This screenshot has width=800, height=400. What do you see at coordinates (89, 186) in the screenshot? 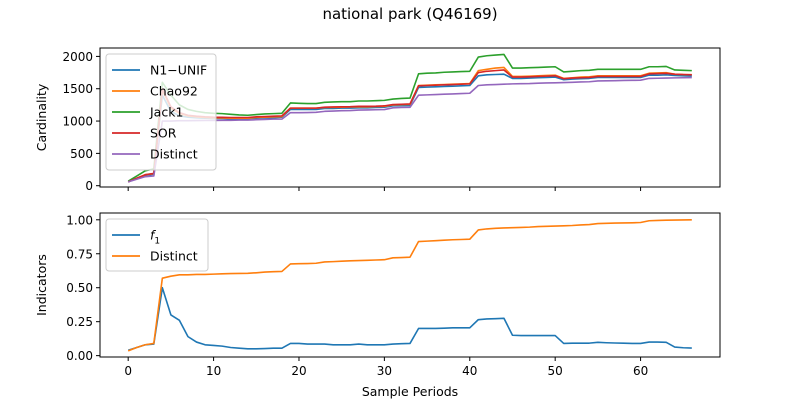
I see `y-tick-label: 0` at bounding box center [89, 186].